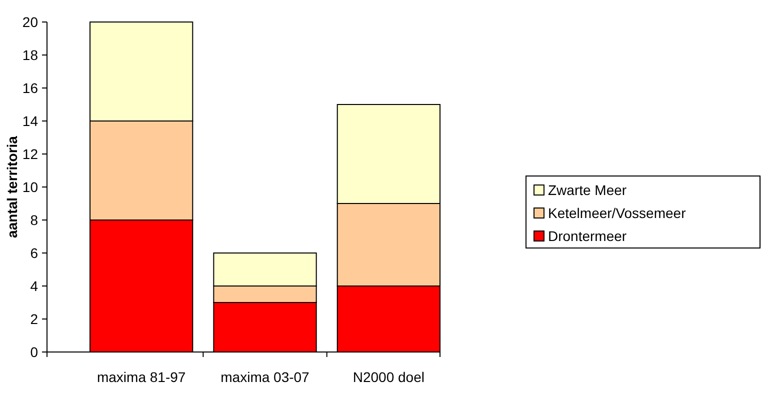  What do you see at coordinates (34, 318) in the screenshot?
I see `y-tick-label: 2` at bounding box center [34, 318].